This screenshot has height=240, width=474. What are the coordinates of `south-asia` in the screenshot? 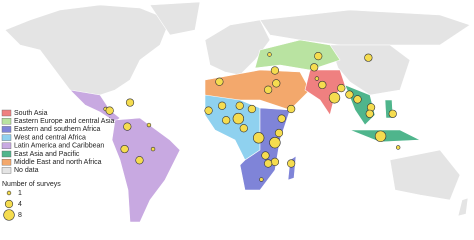 It's located at (325, 92).